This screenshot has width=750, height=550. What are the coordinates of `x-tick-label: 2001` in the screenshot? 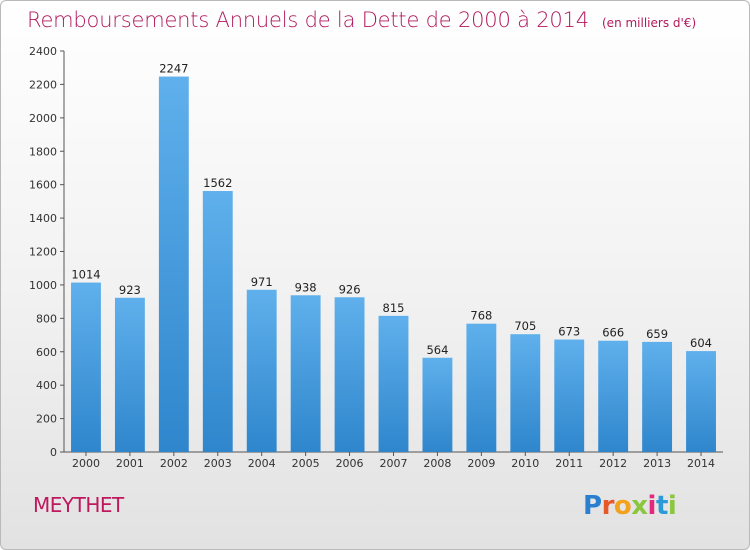 It's located at (130, 463).